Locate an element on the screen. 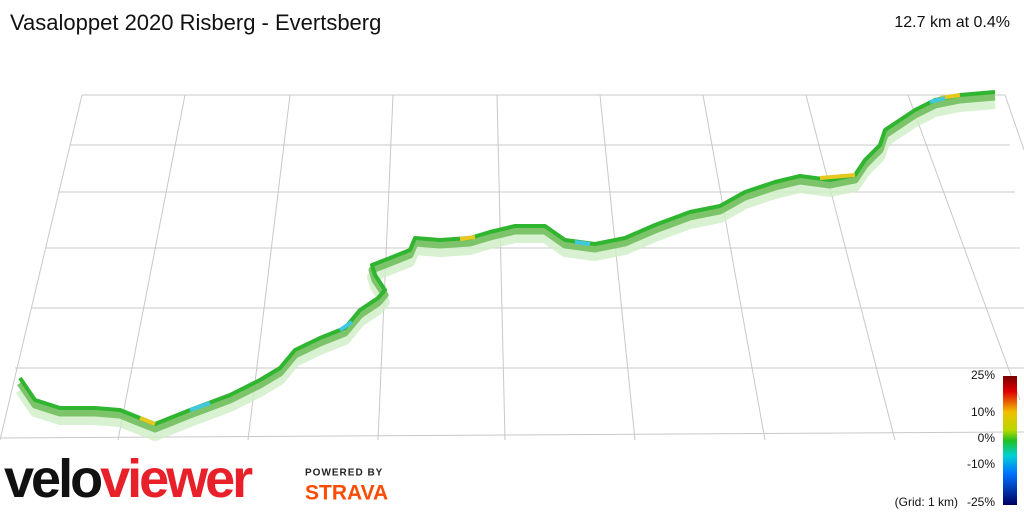 This screenshot has width=1024, height=512. title: Vasaloppet 2020 Risberg - Evertsberg is located at coordinates (195, 22).